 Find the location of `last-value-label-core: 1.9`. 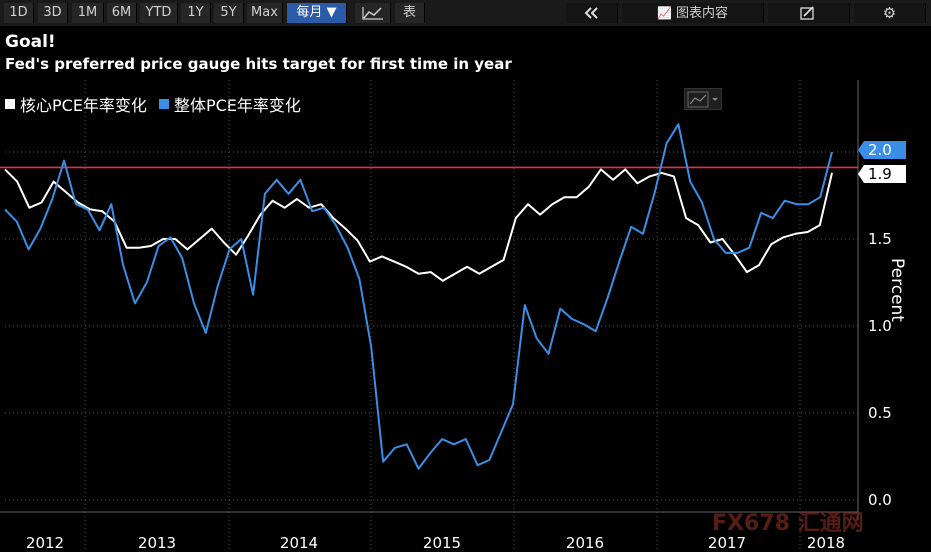

last-value-label-core: 1.9 is located at coordinates (882, 174).